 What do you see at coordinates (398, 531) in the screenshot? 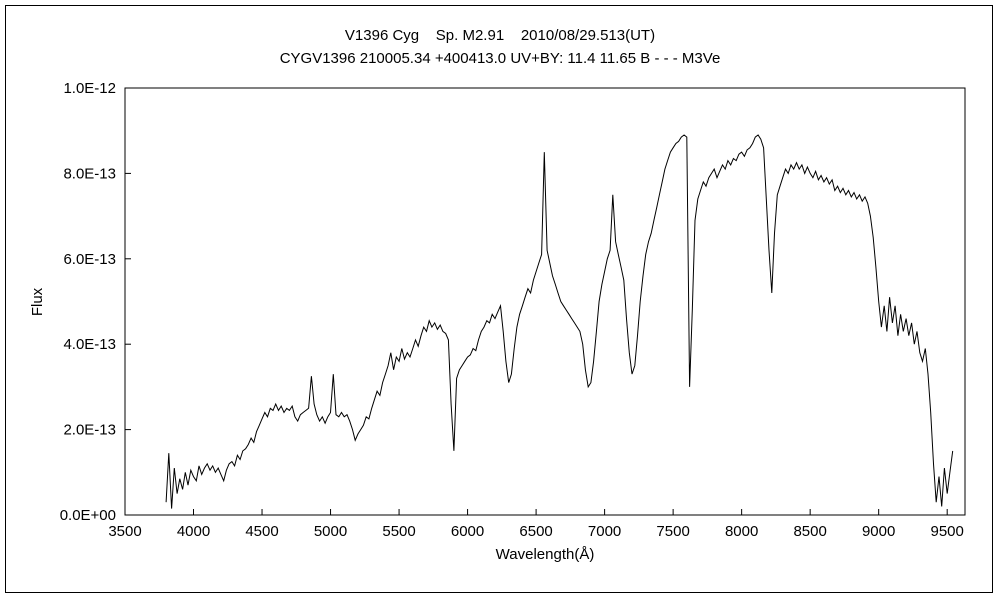
I see `x-tick-label: 5500` at bounding box center [398, 531].